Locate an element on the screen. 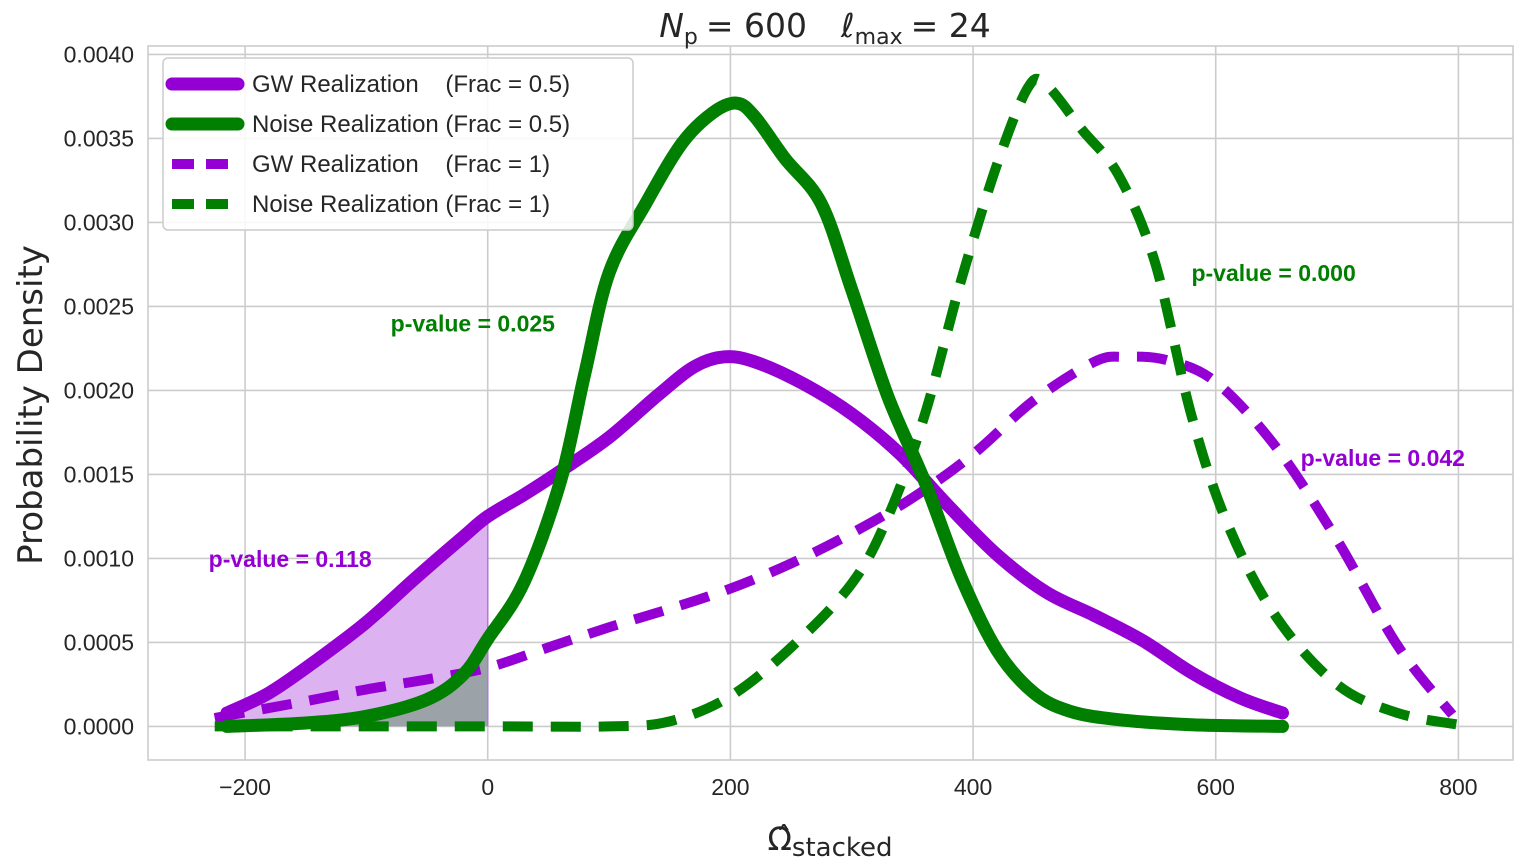 The height and width of the screenshot is (868, 1525). legend-box is located at coordinates (398, 144).